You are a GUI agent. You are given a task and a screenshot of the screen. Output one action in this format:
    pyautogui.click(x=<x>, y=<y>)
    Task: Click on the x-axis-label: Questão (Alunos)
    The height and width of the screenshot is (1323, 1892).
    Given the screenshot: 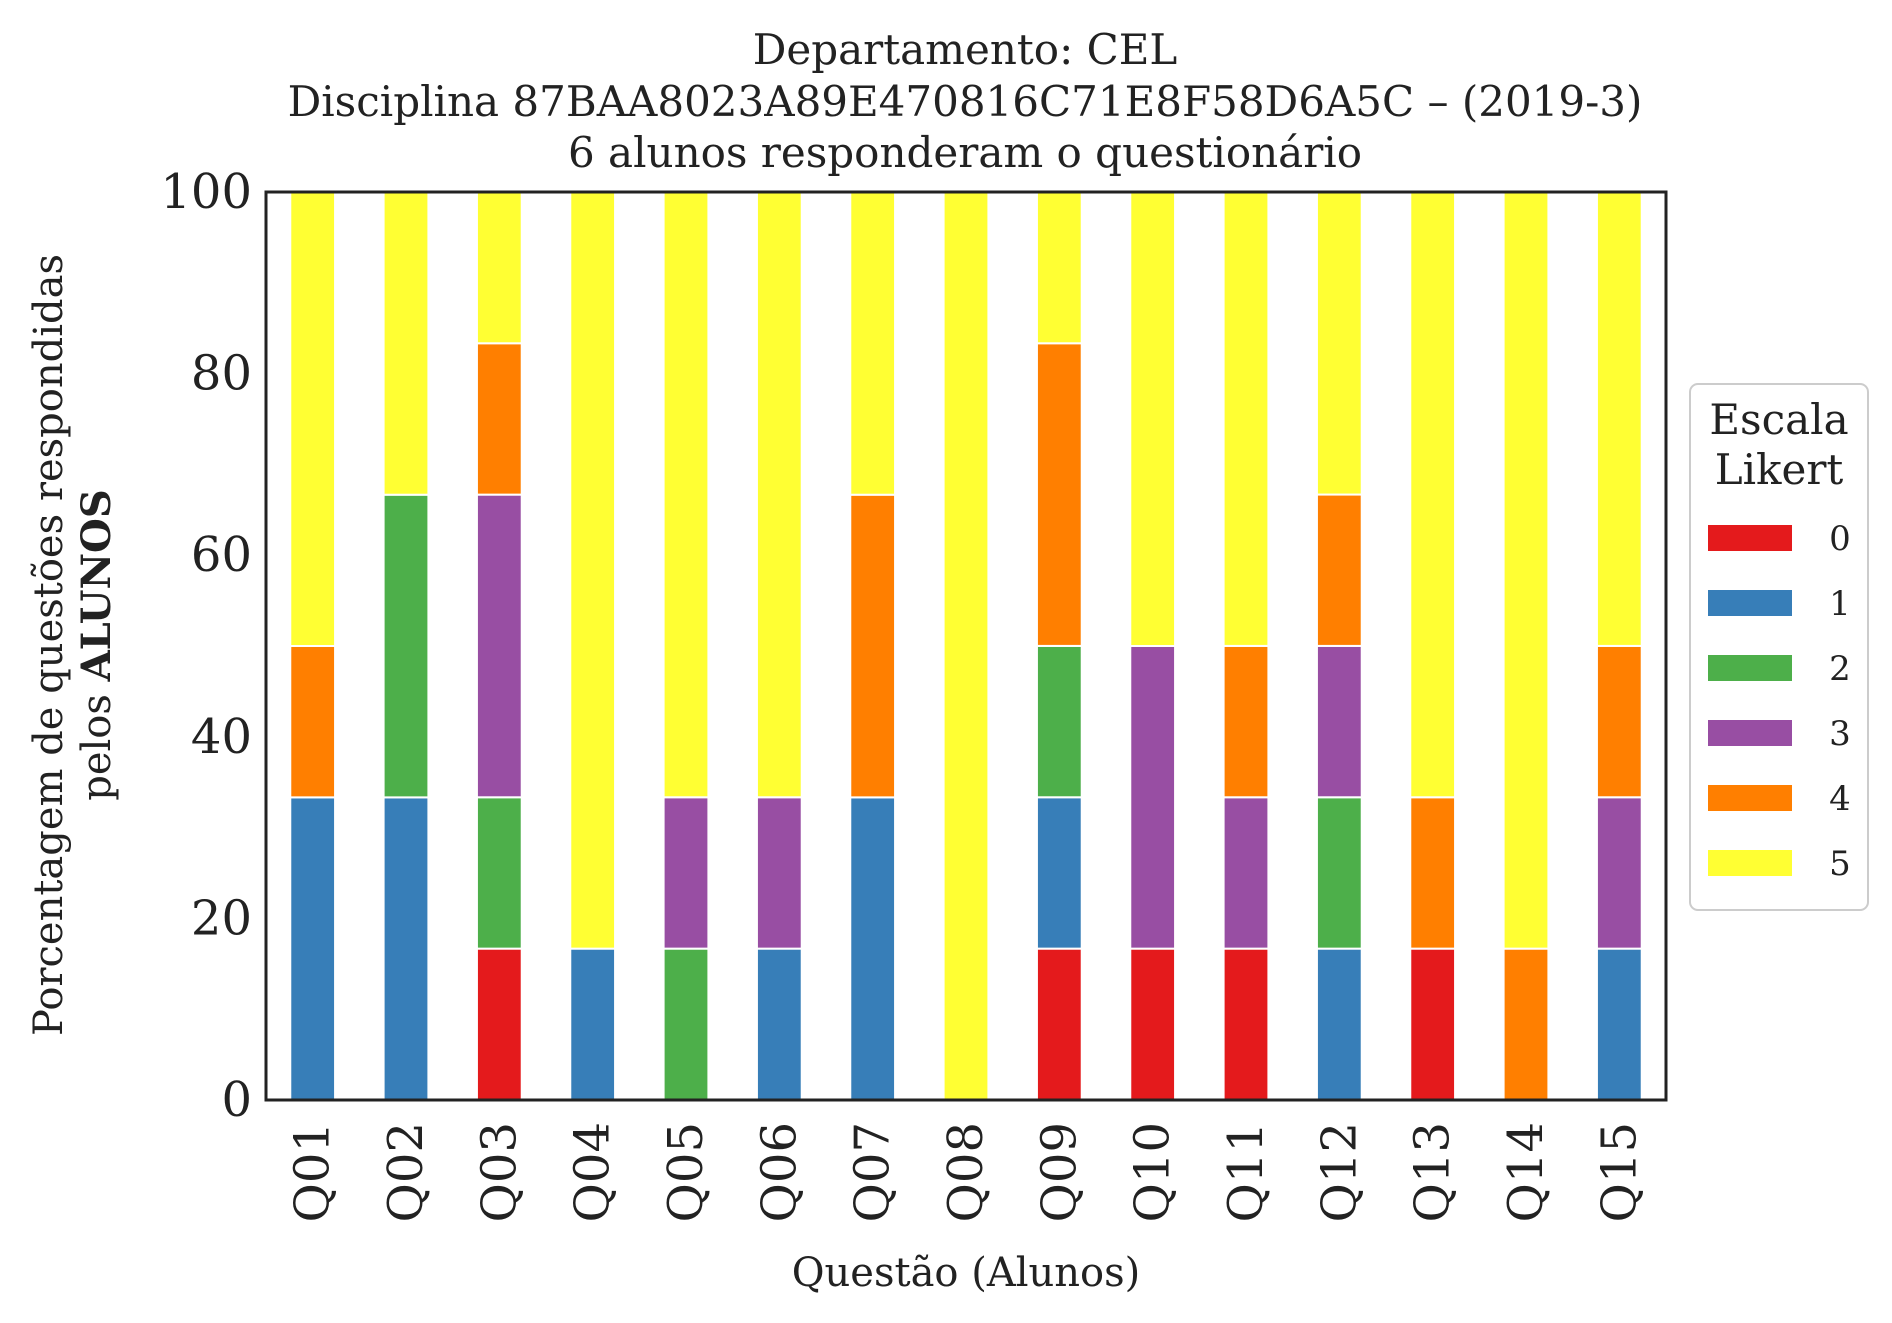 What is the action you would take?
    pyautogui.click(x=966, y=1273)
    